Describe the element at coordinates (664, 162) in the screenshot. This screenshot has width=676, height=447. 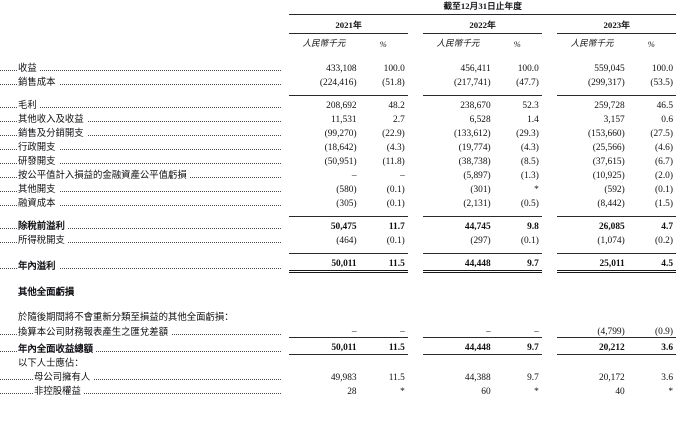
I see `cell-percent: (6.7)` at that location.